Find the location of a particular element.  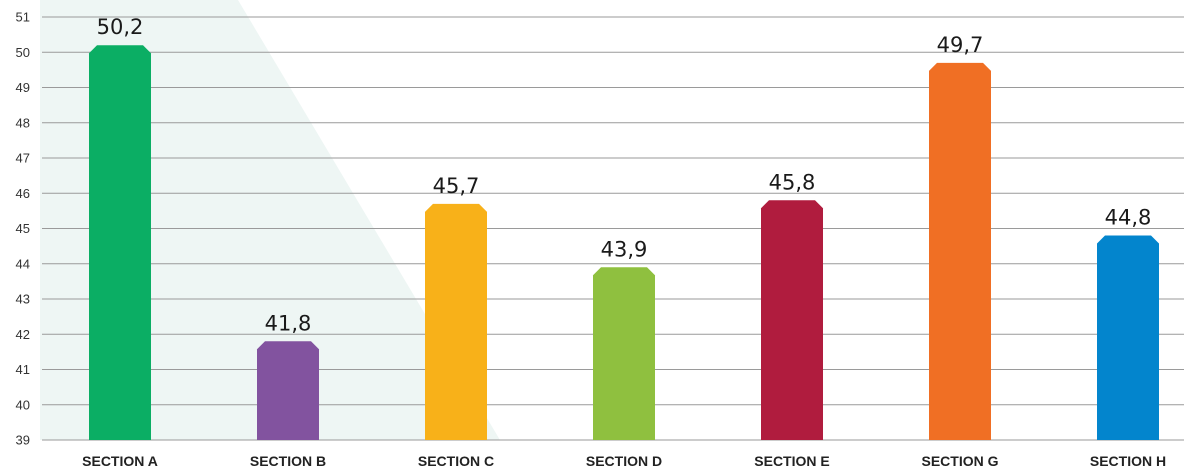

y-tick-label: 39 is located at coordinates (23, 440).